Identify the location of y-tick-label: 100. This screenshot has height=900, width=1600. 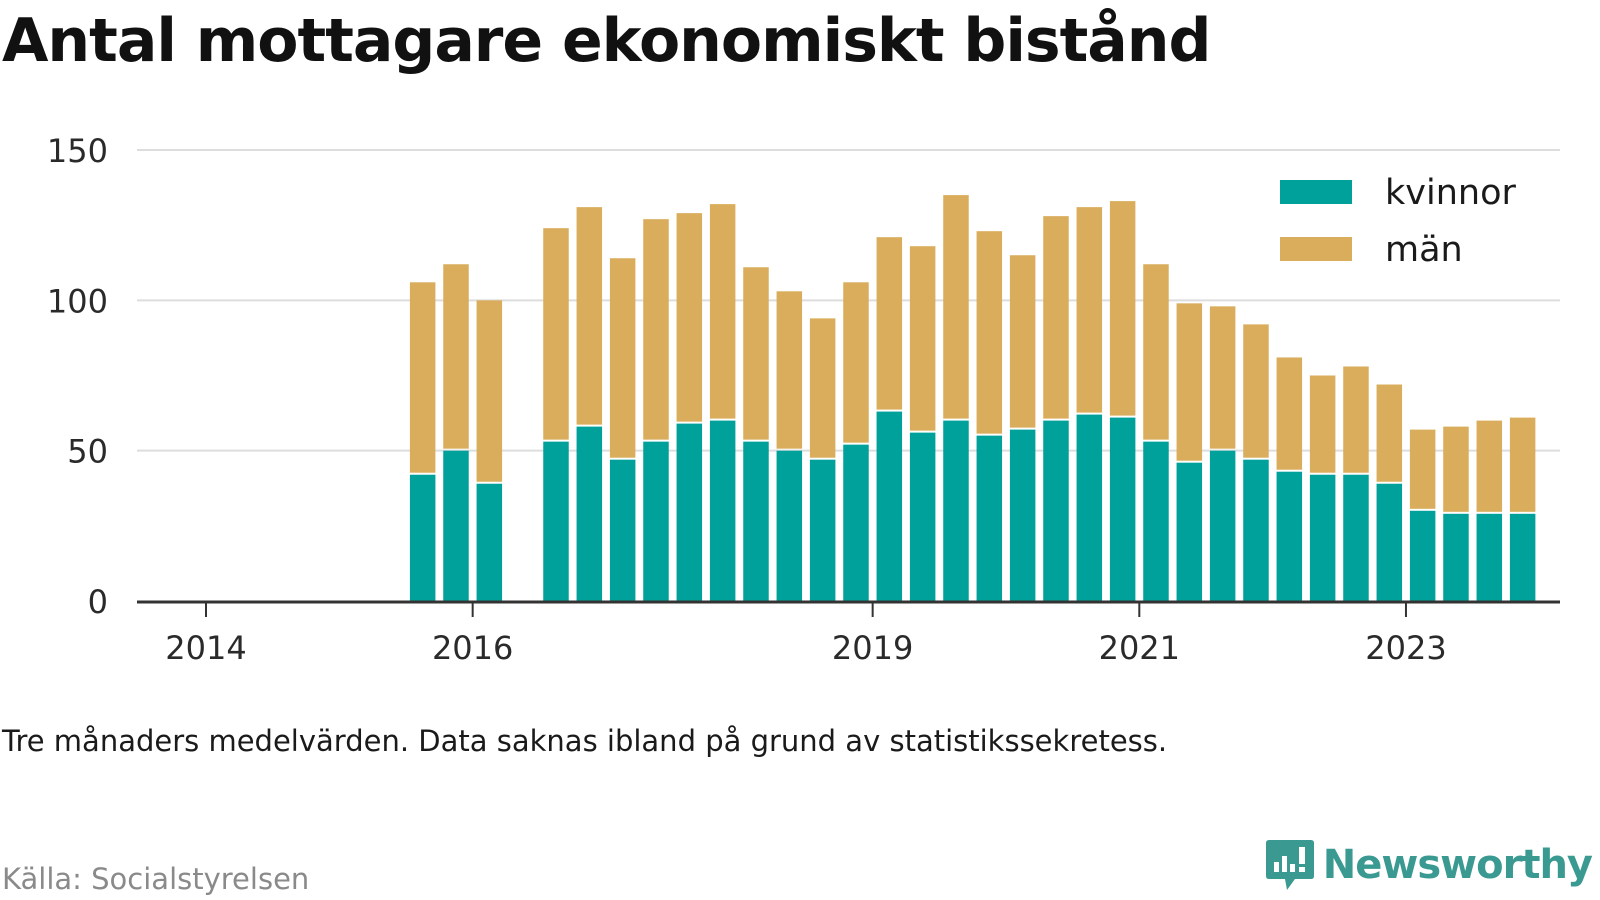
(77, 301).